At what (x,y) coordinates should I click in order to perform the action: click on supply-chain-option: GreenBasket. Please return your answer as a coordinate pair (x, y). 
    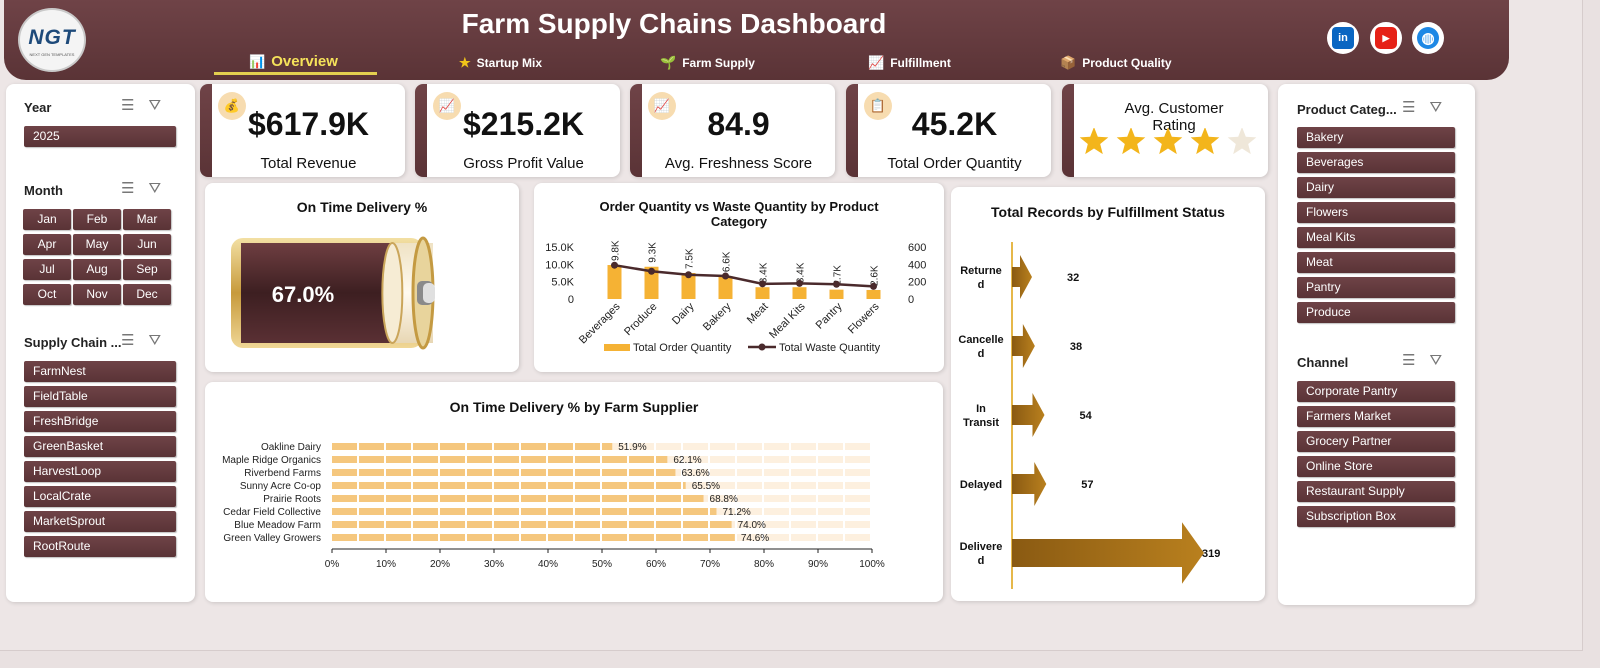
    Looking at the image, I should click on (100, 446).